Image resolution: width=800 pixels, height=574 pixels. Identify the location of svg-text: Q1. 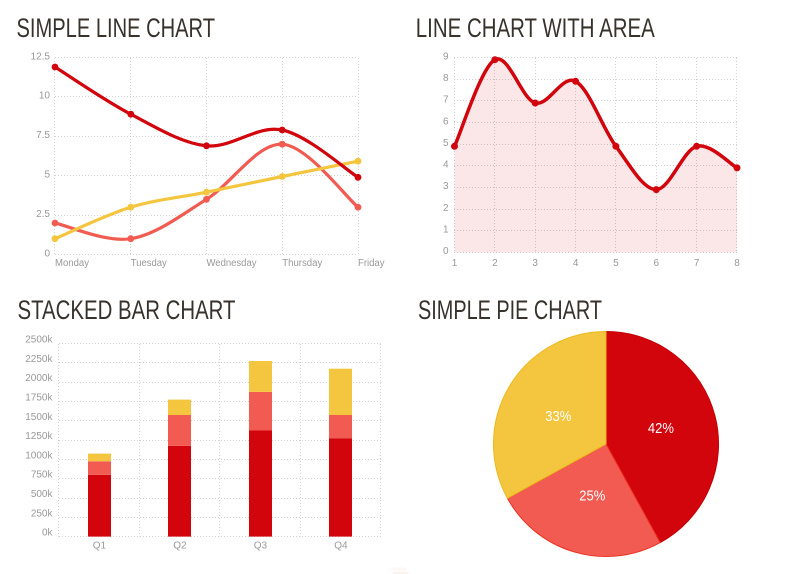
(100, 546).